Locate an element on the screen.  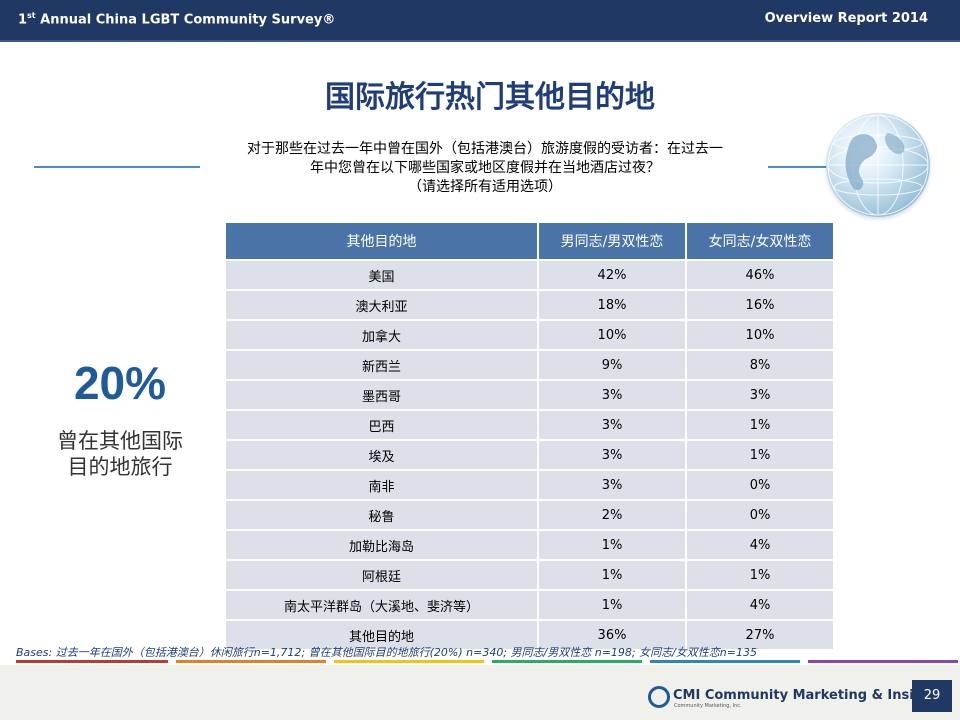
stripe-purple is located at coordinates (883, 661).